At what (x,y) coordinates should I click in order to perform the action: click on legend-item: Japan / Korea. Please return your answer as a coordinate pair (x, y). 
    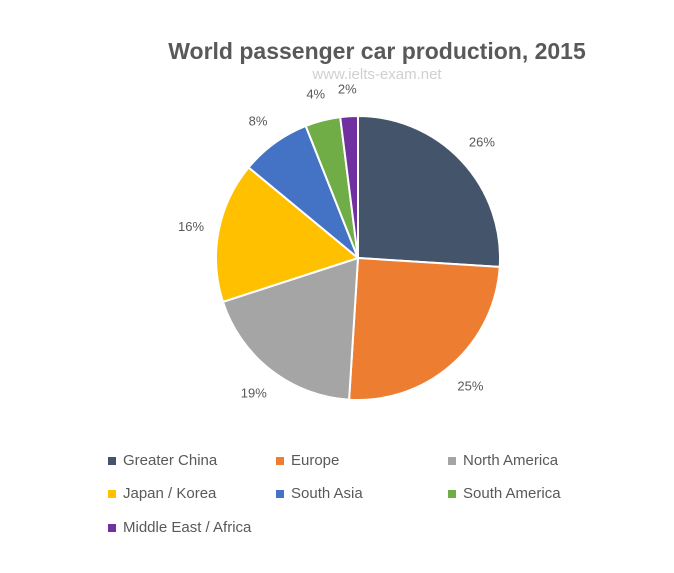
    Looking at the image, I should click on (162, 493).